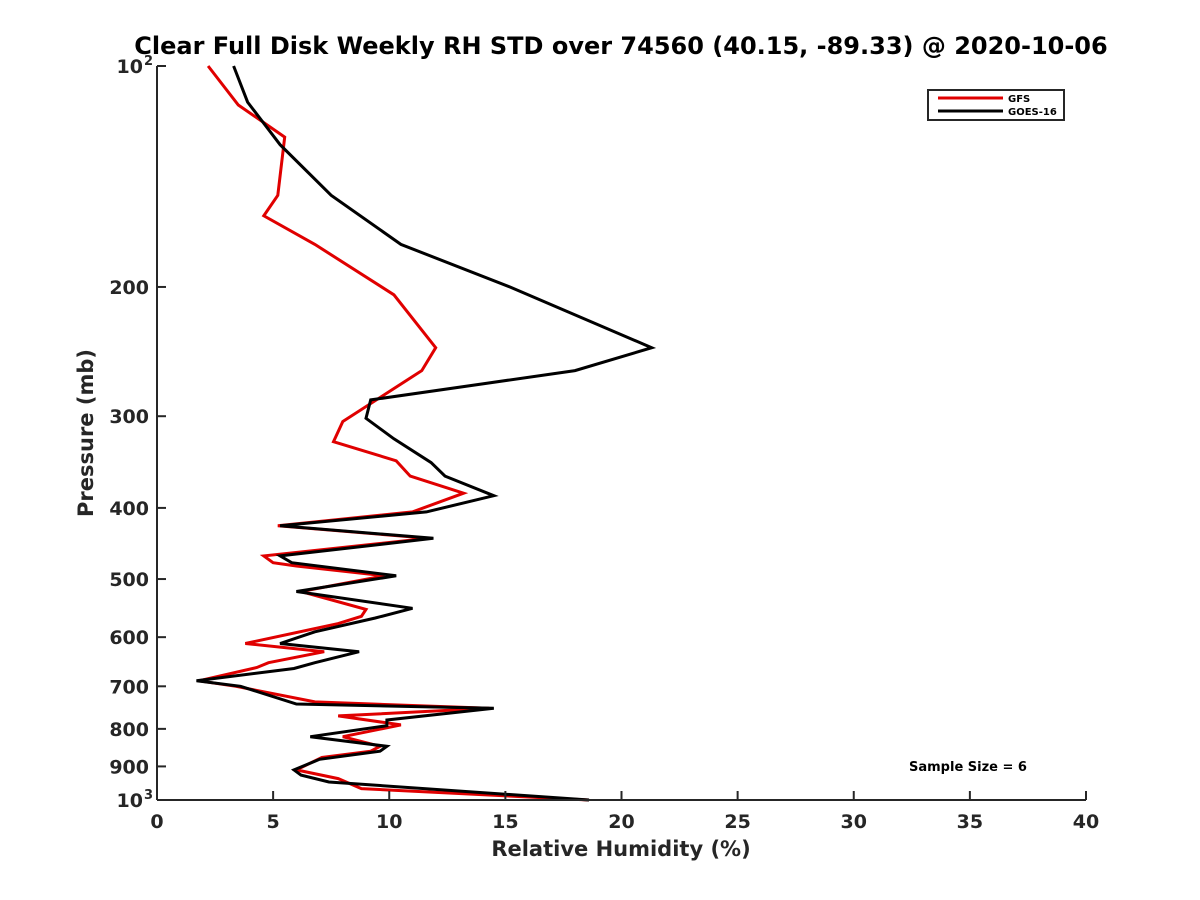 Image resolution: width=1200 pixels, height=900 pixels. What do you see at coordinates (156, 822) in the screenshot?
I see `x-tick-label: 0` at bounding box center [156, 822].